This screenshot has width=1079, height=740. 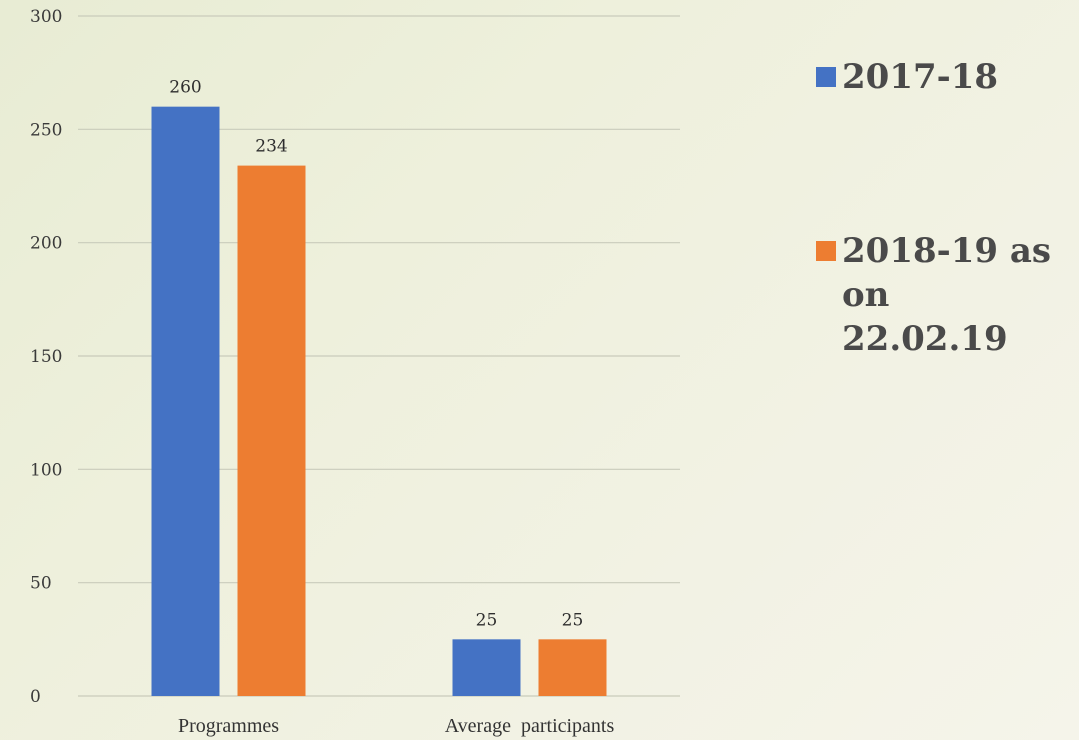 I want to click on y-tick-label: 200, so click(x=46, y=244).